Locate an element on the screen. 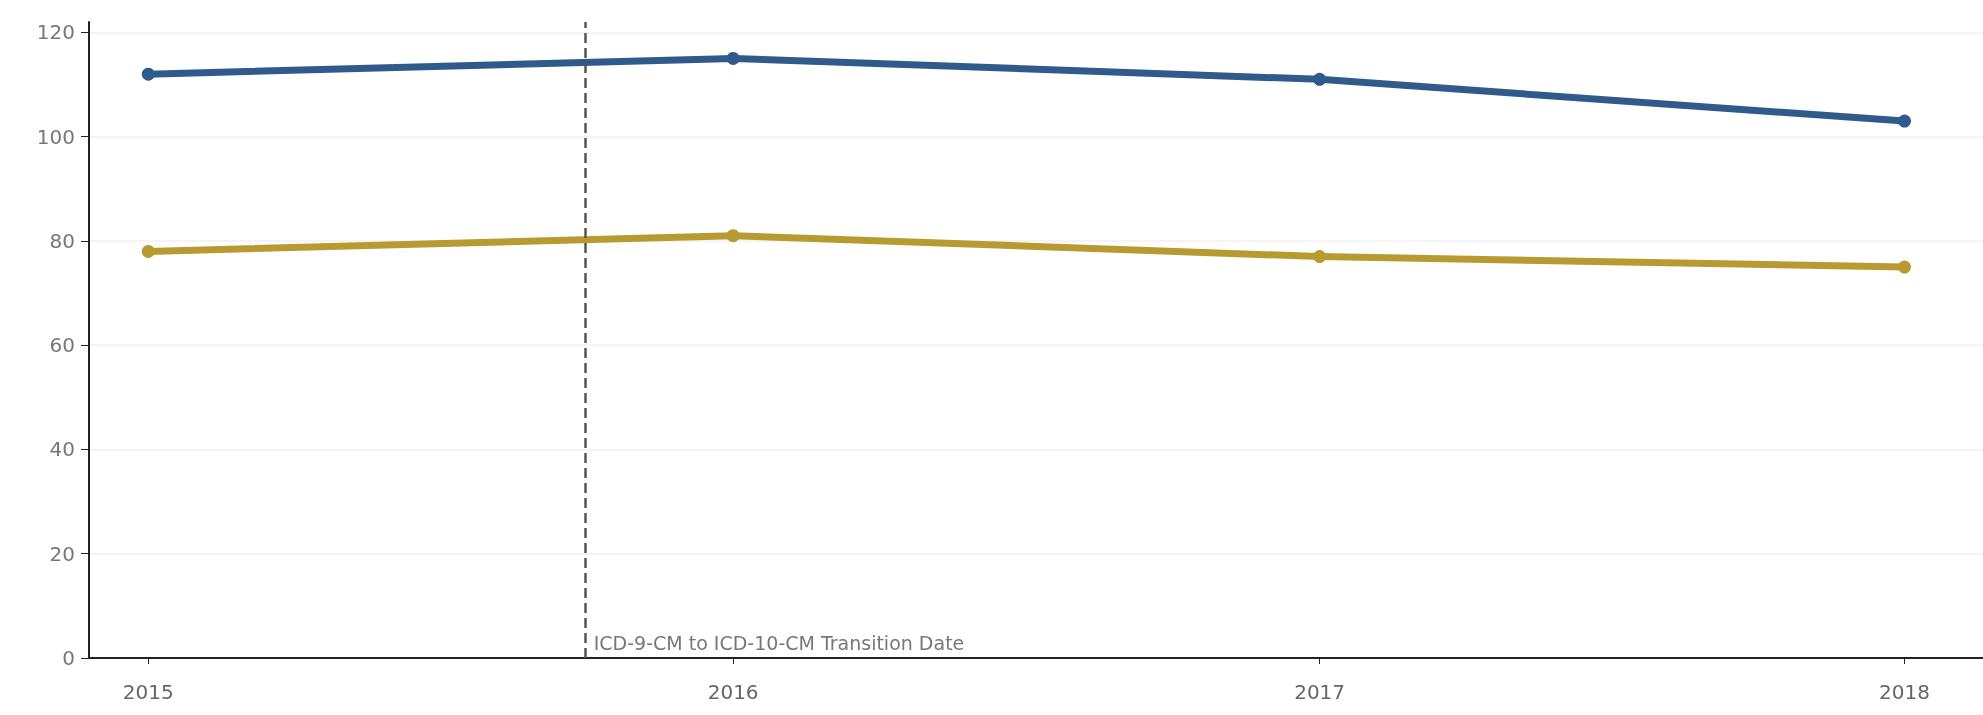 The height and width of the screenshot is (715, 1983). x-tick-label: 2017 is located at coordinates (1320, 692).